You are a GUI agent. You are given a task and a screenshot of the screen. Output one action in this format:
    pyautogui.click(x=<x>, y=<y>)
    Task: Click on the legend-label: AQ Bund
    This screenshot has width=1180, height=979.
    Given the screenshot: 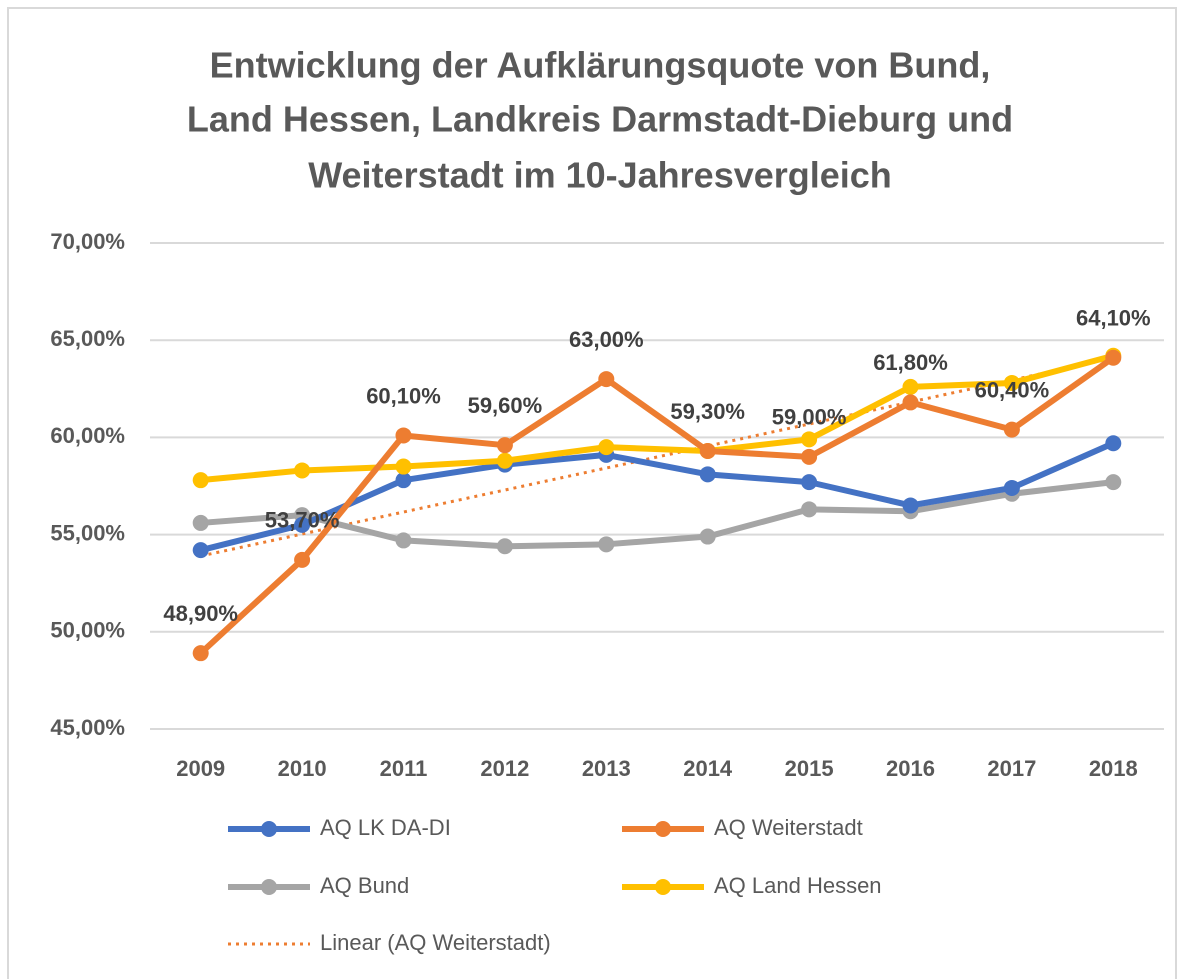 What is the action you would take?
    pyautogui.click(x=364, y=885)
    